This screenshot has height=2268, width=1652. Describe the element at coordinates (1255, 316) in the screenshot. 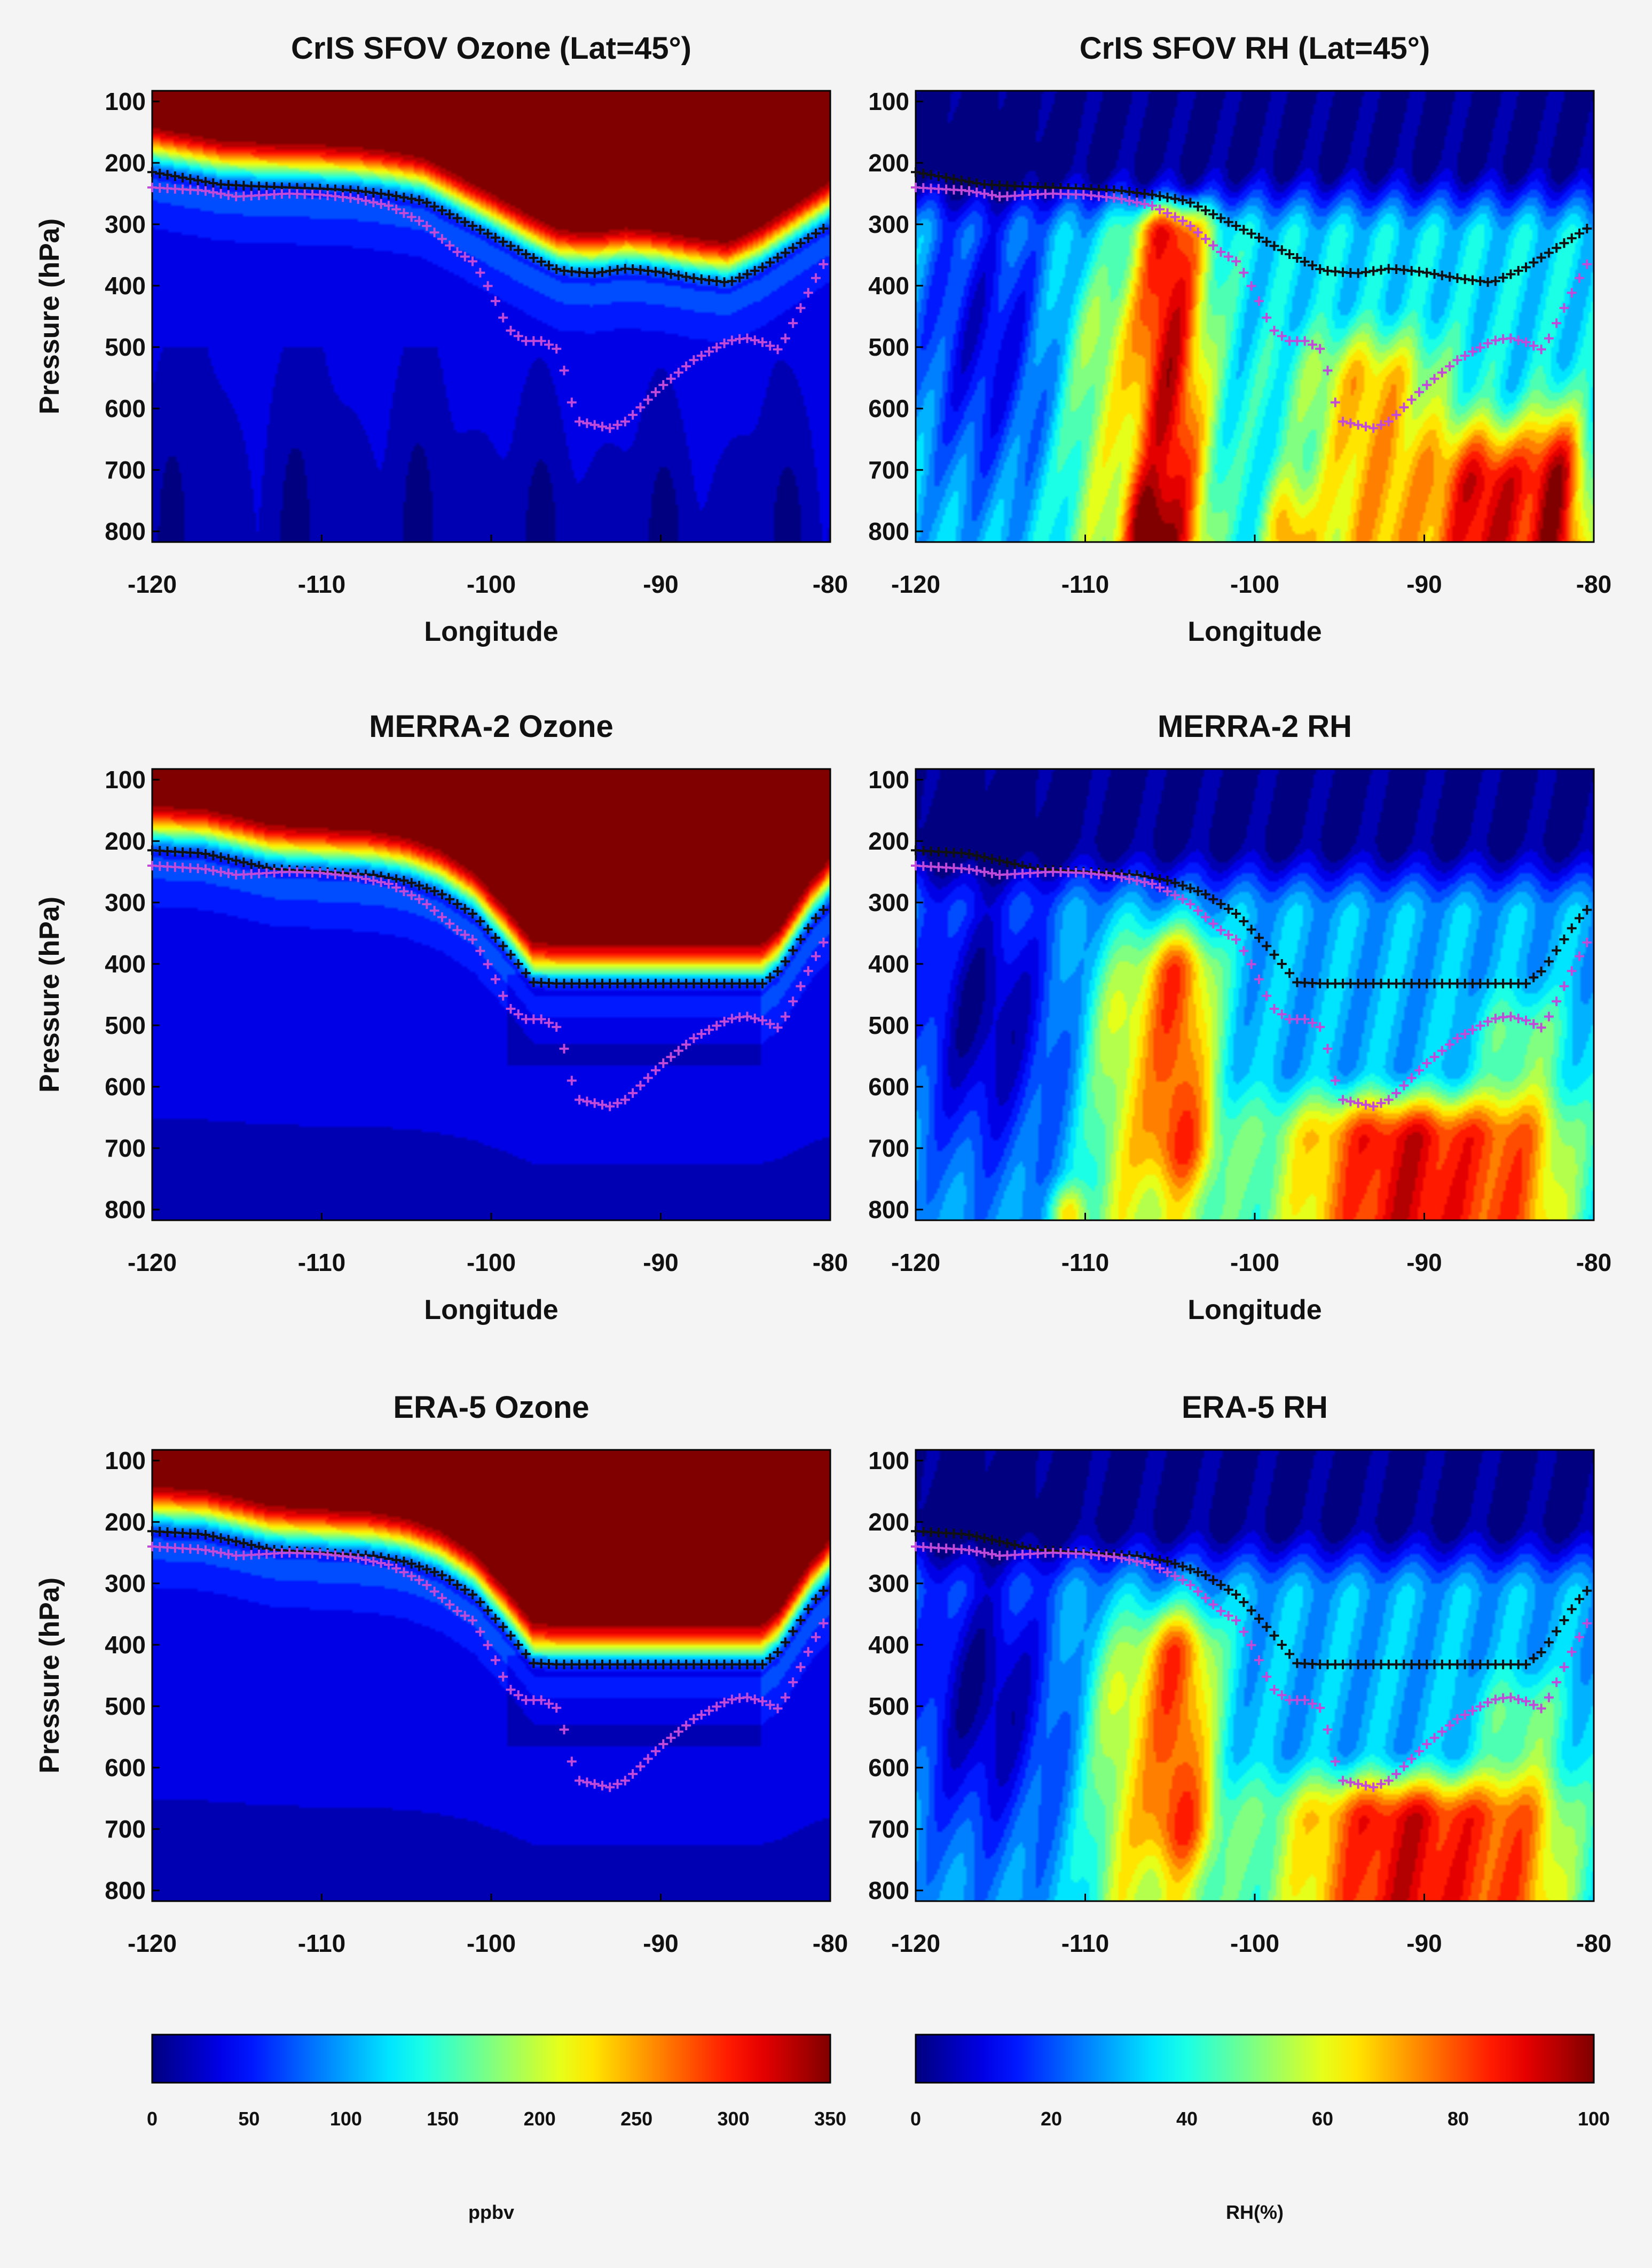

I see `heatmap-image-cris-rh` at that location.